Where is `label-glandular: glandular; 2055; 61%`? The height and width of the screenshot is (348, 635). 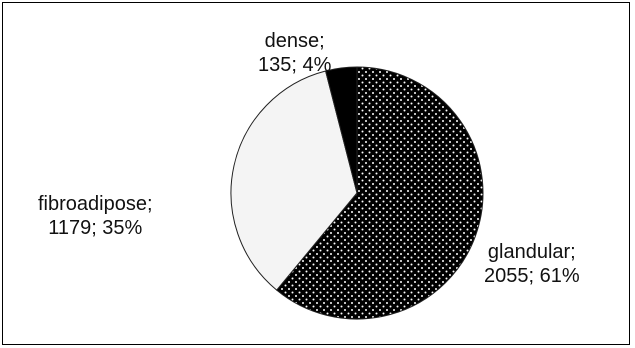 label-glandular: glandular; 2055; 61% is located at coordinates (532, 264).